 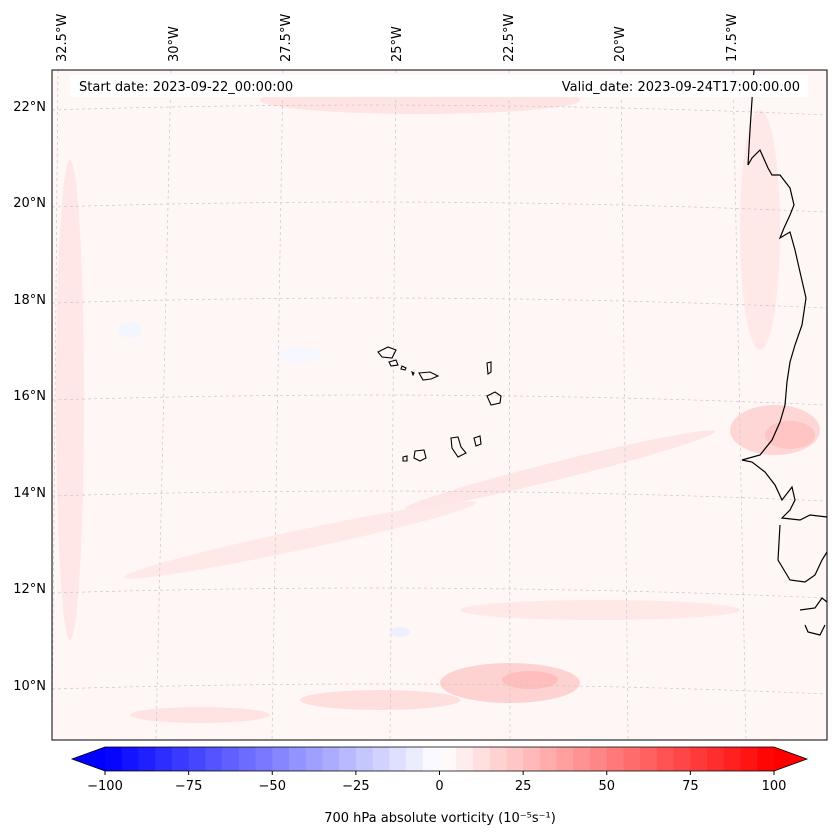 I want to click on colorbar-extend-min, so click(x=88, y=759).